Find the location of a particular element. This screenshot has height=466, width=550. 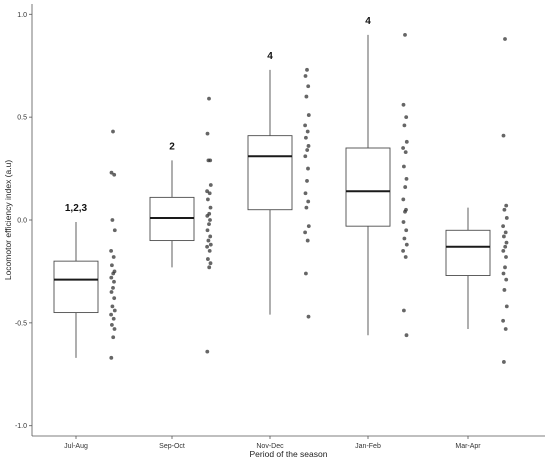

x-axis-title: Period of the season is located at coordinates (289, 454).